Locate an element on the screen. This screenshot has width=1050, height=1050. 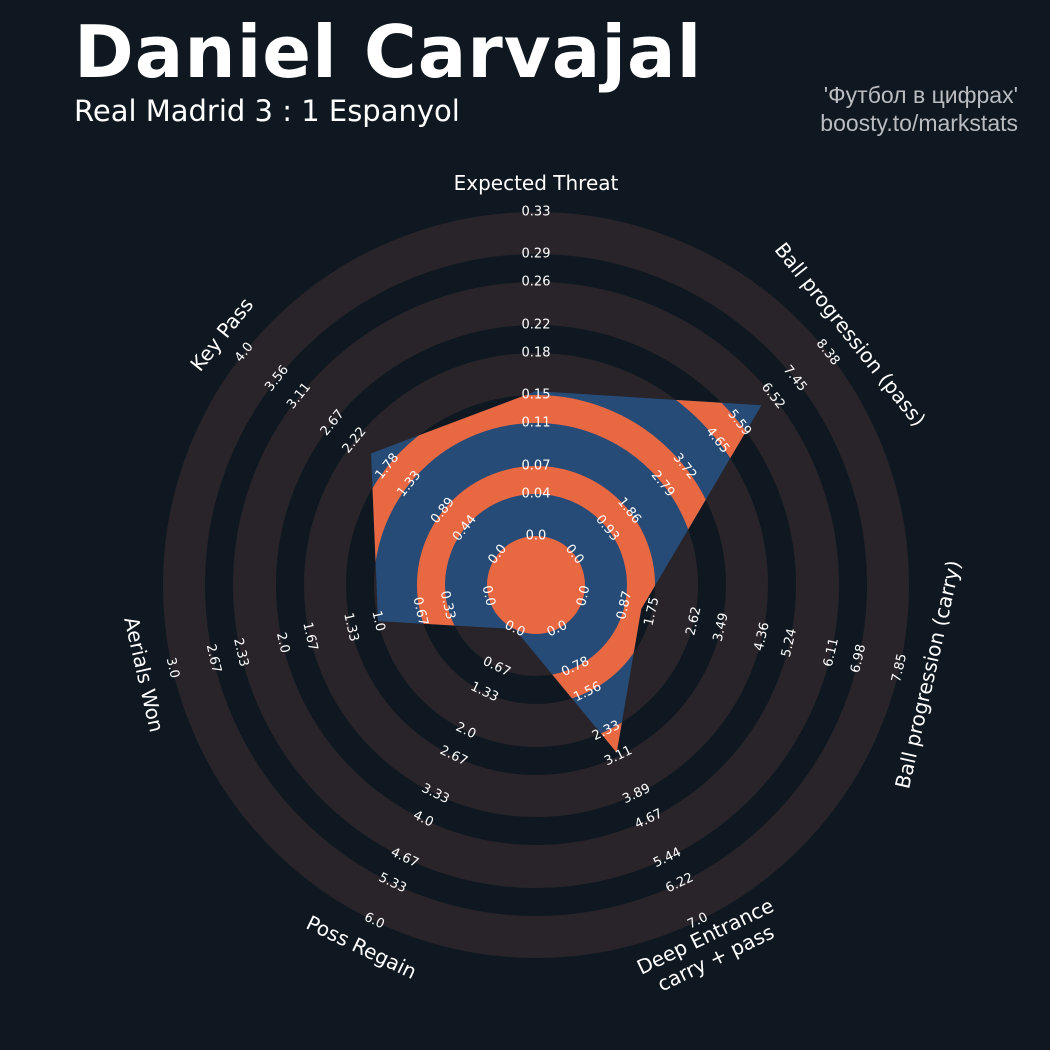
axis-tick-label: 0.26 is located at coordinates (536, 282).